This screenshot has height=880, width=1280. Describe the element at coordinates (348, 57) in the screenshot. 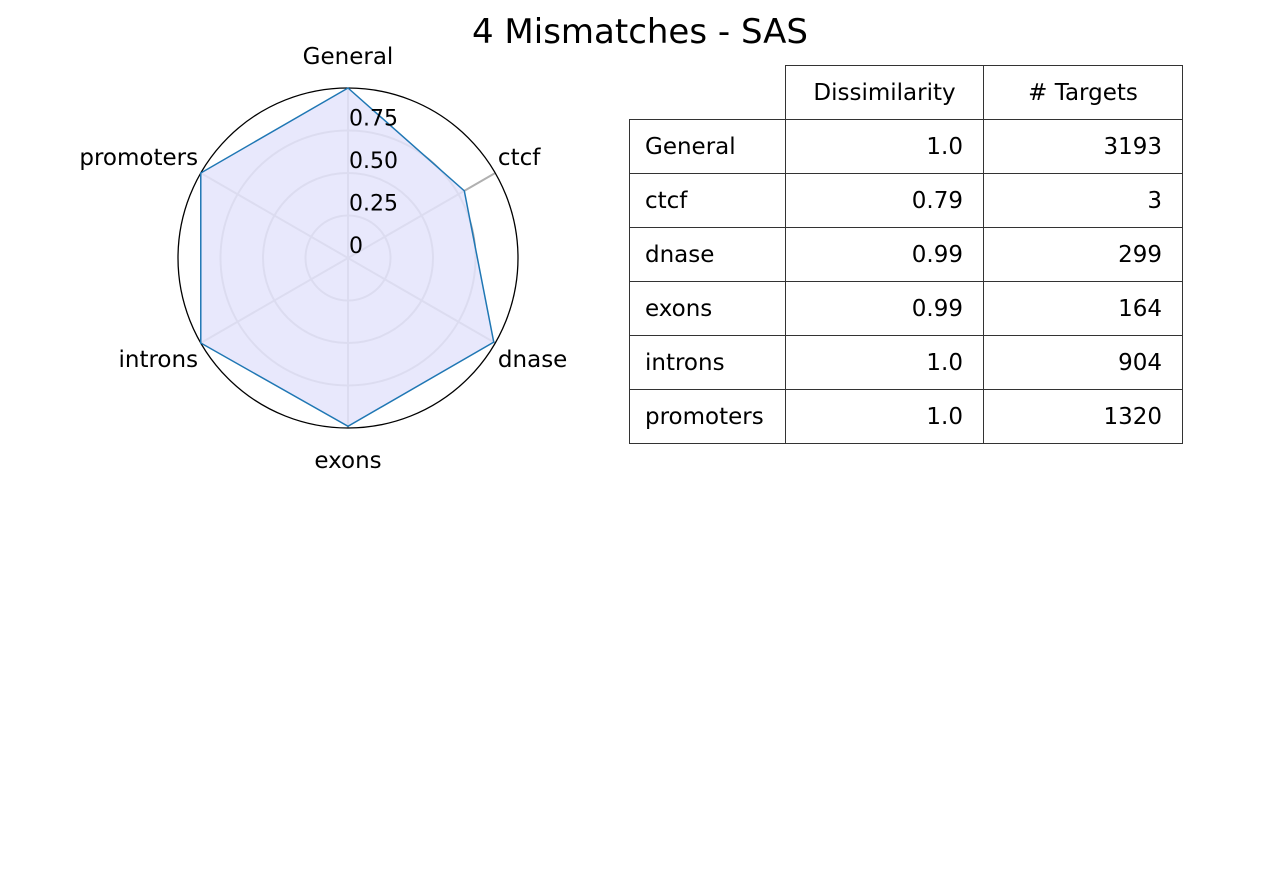

I see `category-label-General: General` at that location.